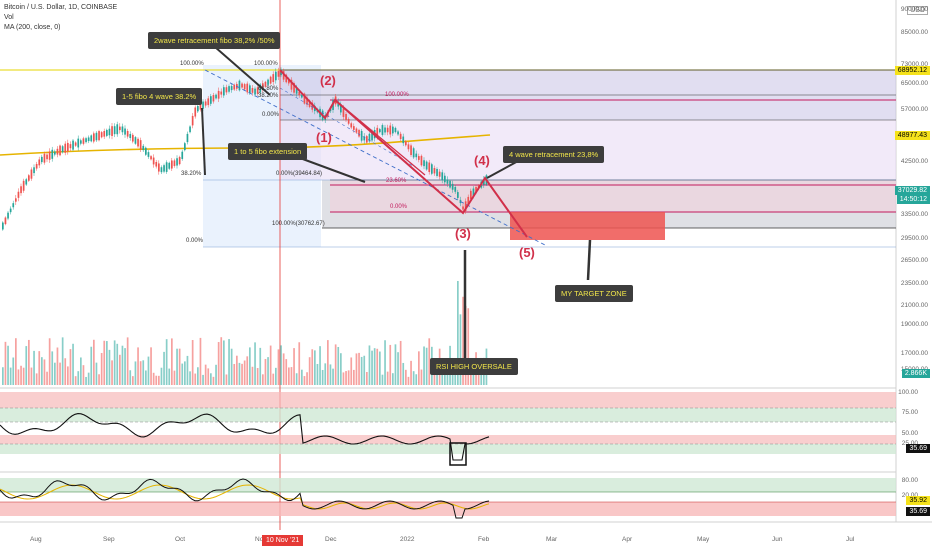 The width and height of the screenshot is (932, 550). Describe the element at coordinates (397, 95) in the screenshot. I see `fib-red-100: 100.00%` at that location.